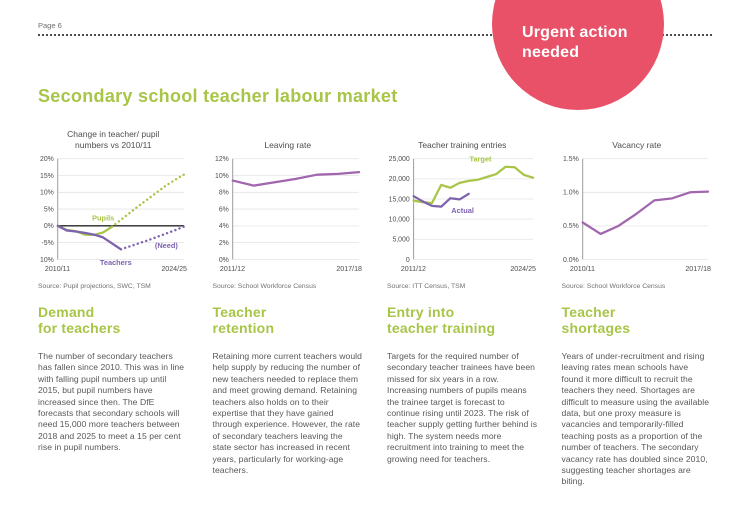 The image size is (750, 530). Describe the element at coordinates (223, 193) in the screenshot. I see `svg-text: 8%` at that location.